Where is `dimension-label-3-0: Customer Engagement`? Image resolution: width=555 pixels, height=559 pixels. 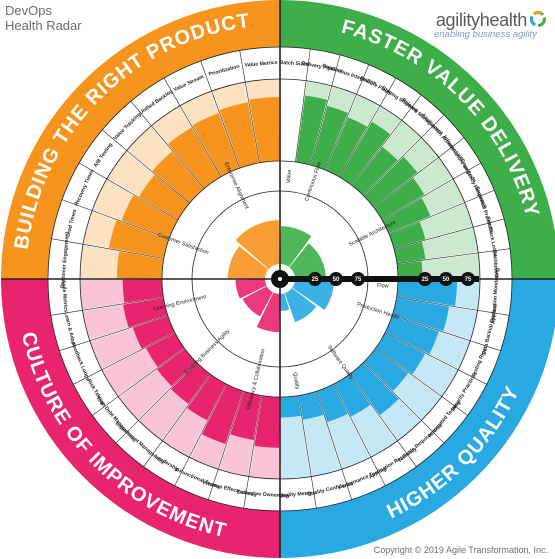
dimension-label-3-0: Customer Engagement is located at coordinates (65, 259).